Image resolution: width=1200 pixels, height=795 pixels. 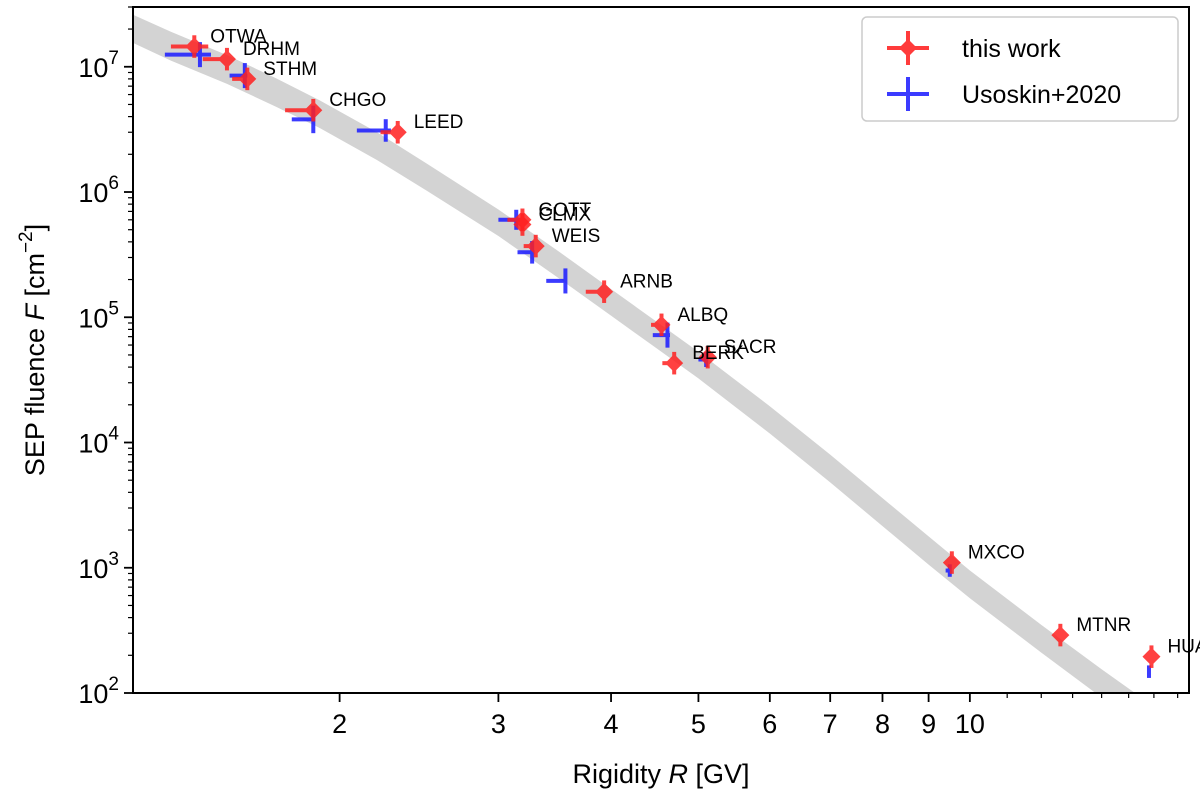 I want to click on point-clmx-marker, so click(x=522, y=224).